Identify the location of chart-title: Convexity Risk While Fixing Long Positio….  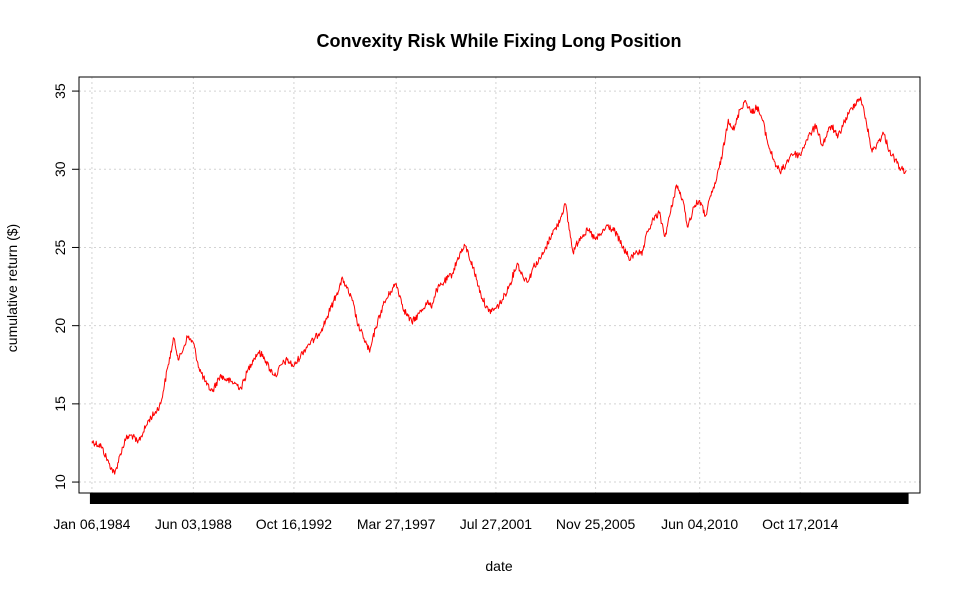
(498, 41).